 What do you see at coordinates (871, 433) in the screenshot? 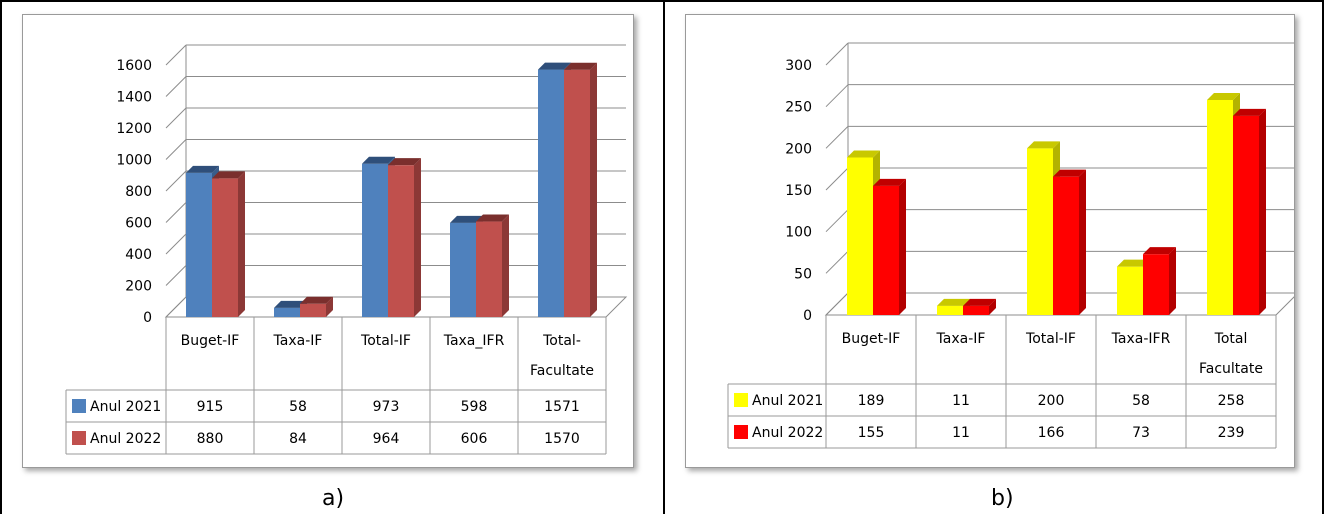
I see `table-value: 155` at bounding box center [871, 433].